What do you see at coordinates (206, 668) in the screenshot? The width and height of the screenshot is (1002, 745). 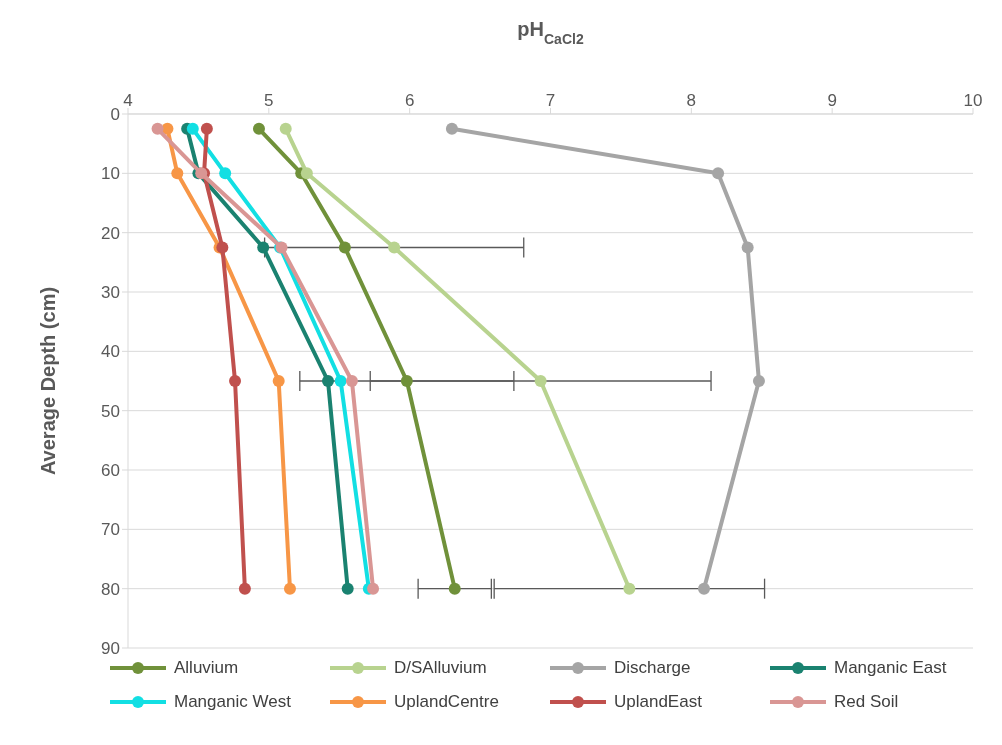 I see `legend-label: Alluvium` at bounding box center [206, 668].